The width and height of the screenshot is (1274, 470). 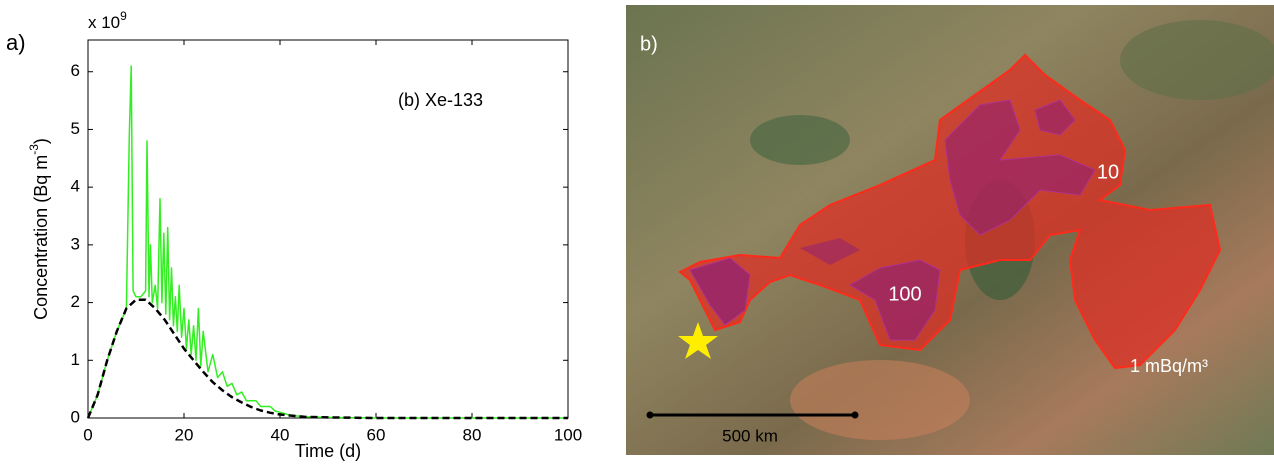 I want to click on x-axis-label: Time (d), so click(x=328, y=451).